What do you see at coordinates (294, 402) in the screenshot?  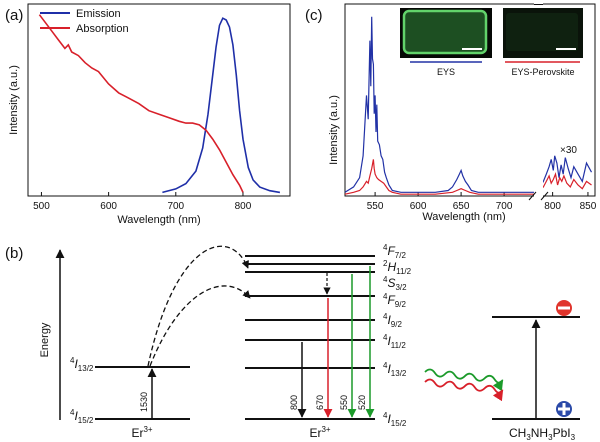 I see `emission-800-label: 800` at bounding box center [294, 402].